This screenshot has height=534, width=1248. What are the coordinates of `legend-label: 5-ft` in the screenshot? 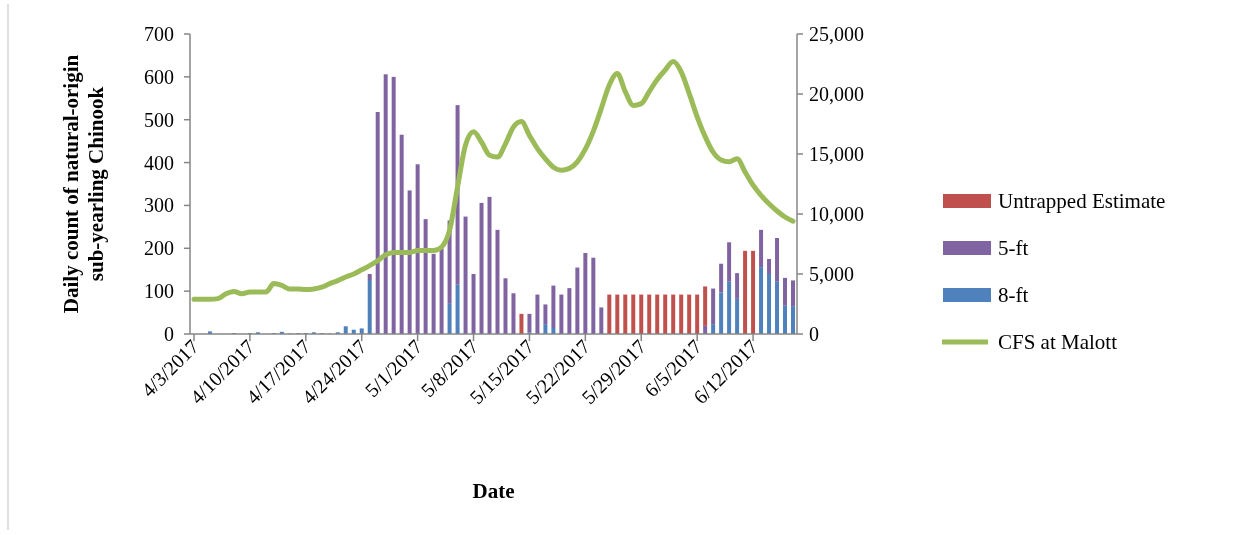 It's located at (1013, 248).